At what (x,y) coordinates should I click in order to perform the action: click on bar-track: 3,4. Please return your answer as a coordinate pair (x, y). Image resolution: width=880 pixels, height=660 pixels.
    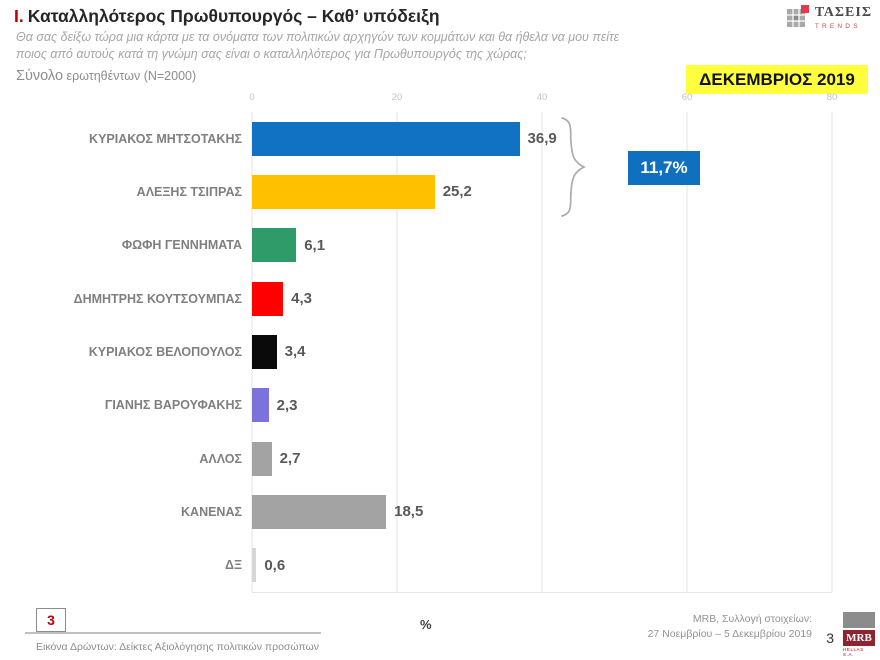
    Looking at the image, I should click on (542, 351).